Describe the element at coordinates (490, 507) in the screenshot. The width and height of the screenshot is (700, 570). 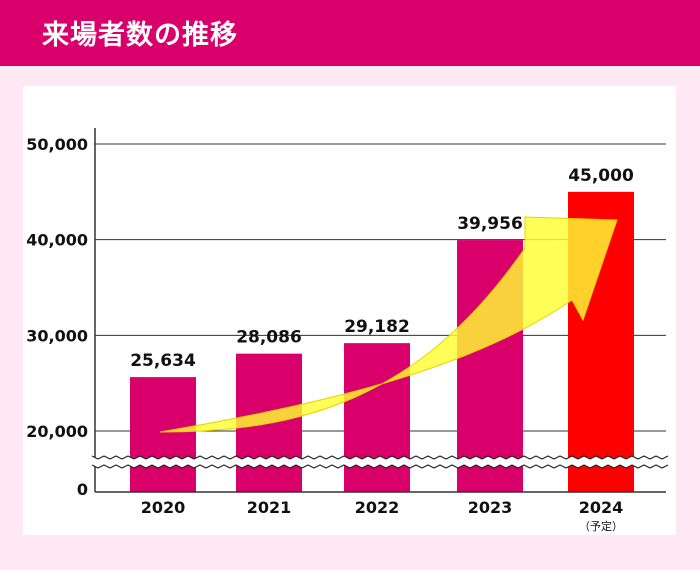
I see `x-tick-label: 2023` at that location.